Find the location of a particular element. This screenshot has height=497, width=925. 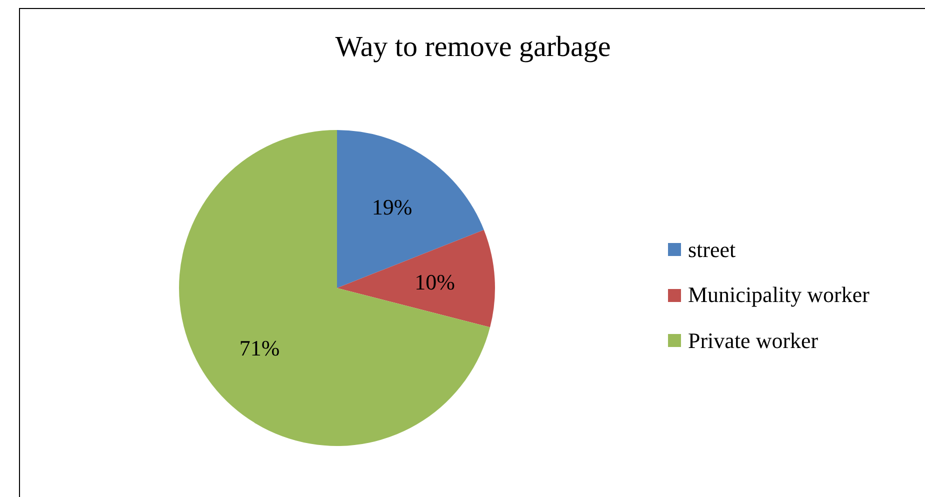

legend-label: street is located at coordinates (712, 249).